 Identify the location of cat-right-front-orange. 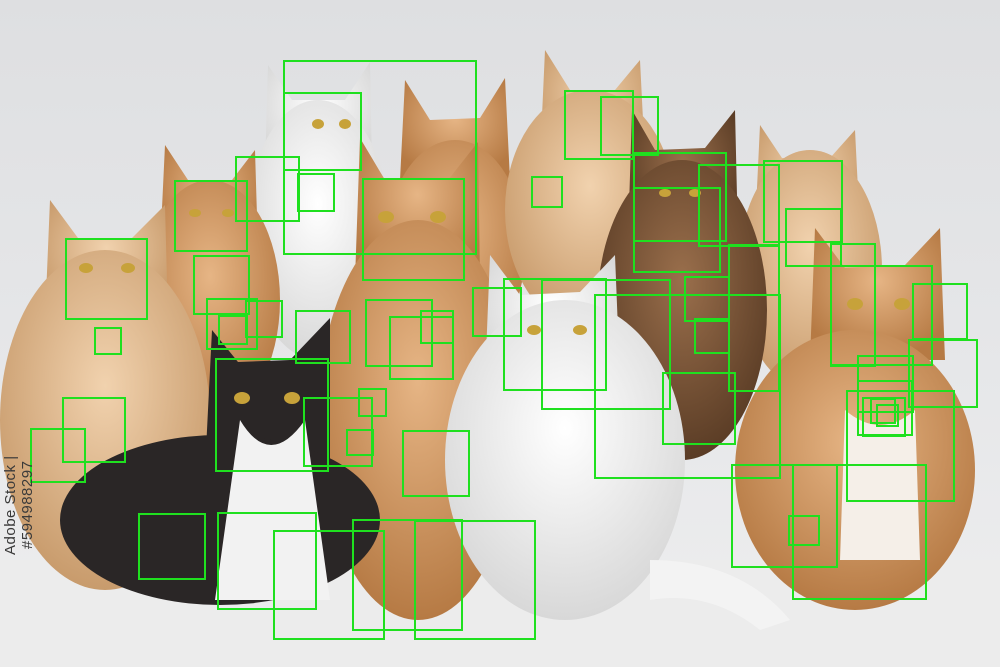
(855, 419).